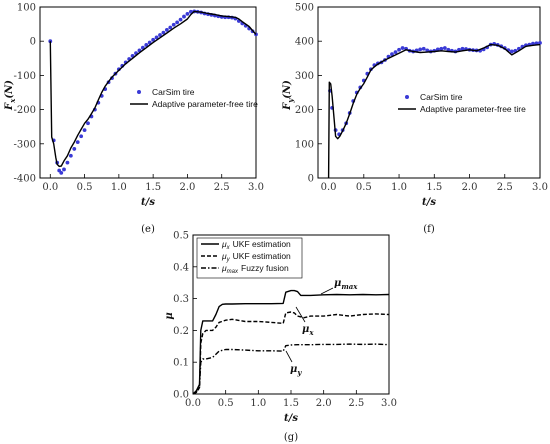 The width and height of the screenshot is (550, 444). What do you see at coordinates (429, 229) in the screenshot?
I see `panel-f-label: (f)` at bounding box center [429, 229].